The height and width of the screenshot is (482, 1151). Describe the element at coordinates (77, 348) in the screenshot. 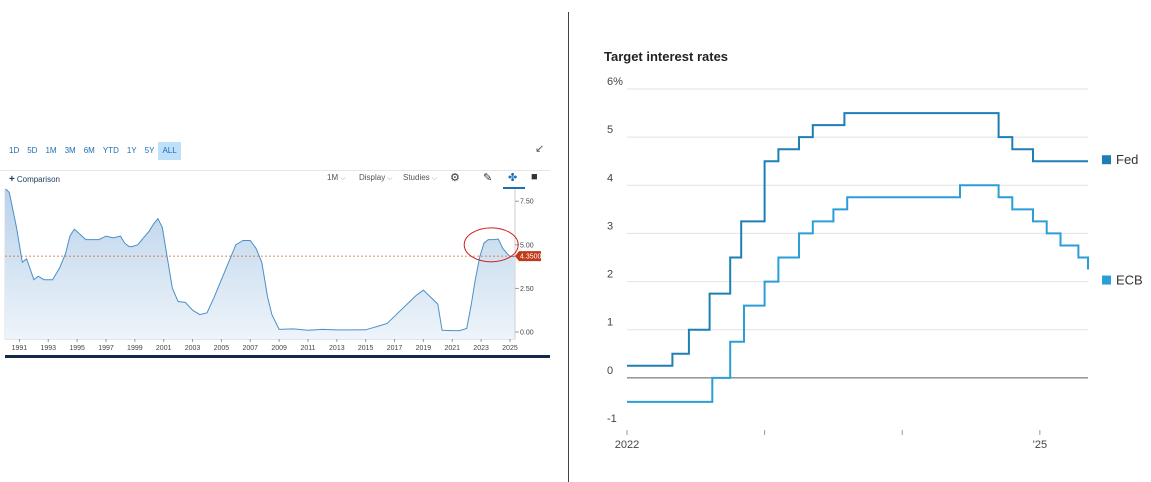

I see `x-tick-label: 1995` at that location.